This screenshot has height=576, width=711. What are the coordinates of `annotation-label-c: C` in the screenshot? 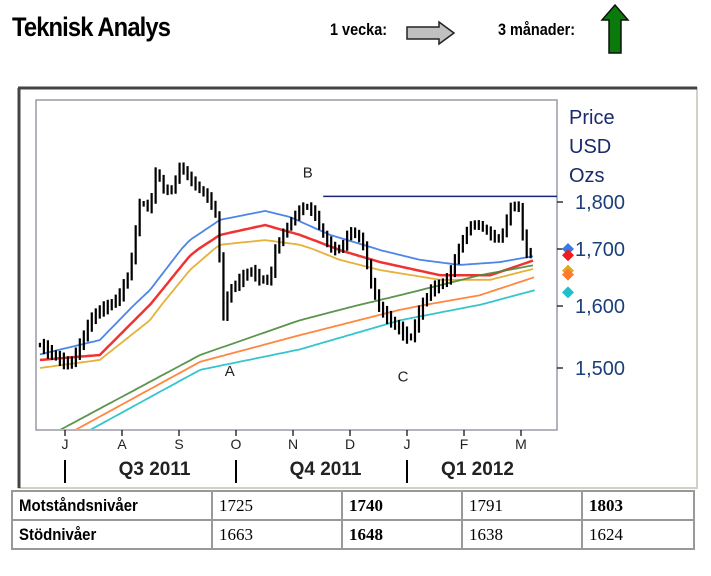 It's located at (403, 377).